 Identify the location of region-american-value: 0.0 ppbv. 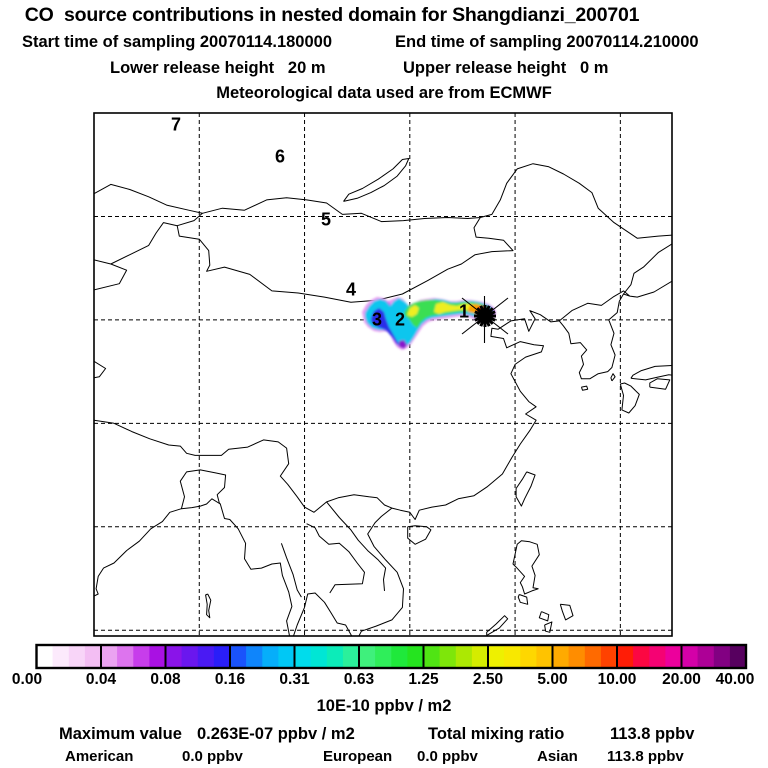
(212, 756).